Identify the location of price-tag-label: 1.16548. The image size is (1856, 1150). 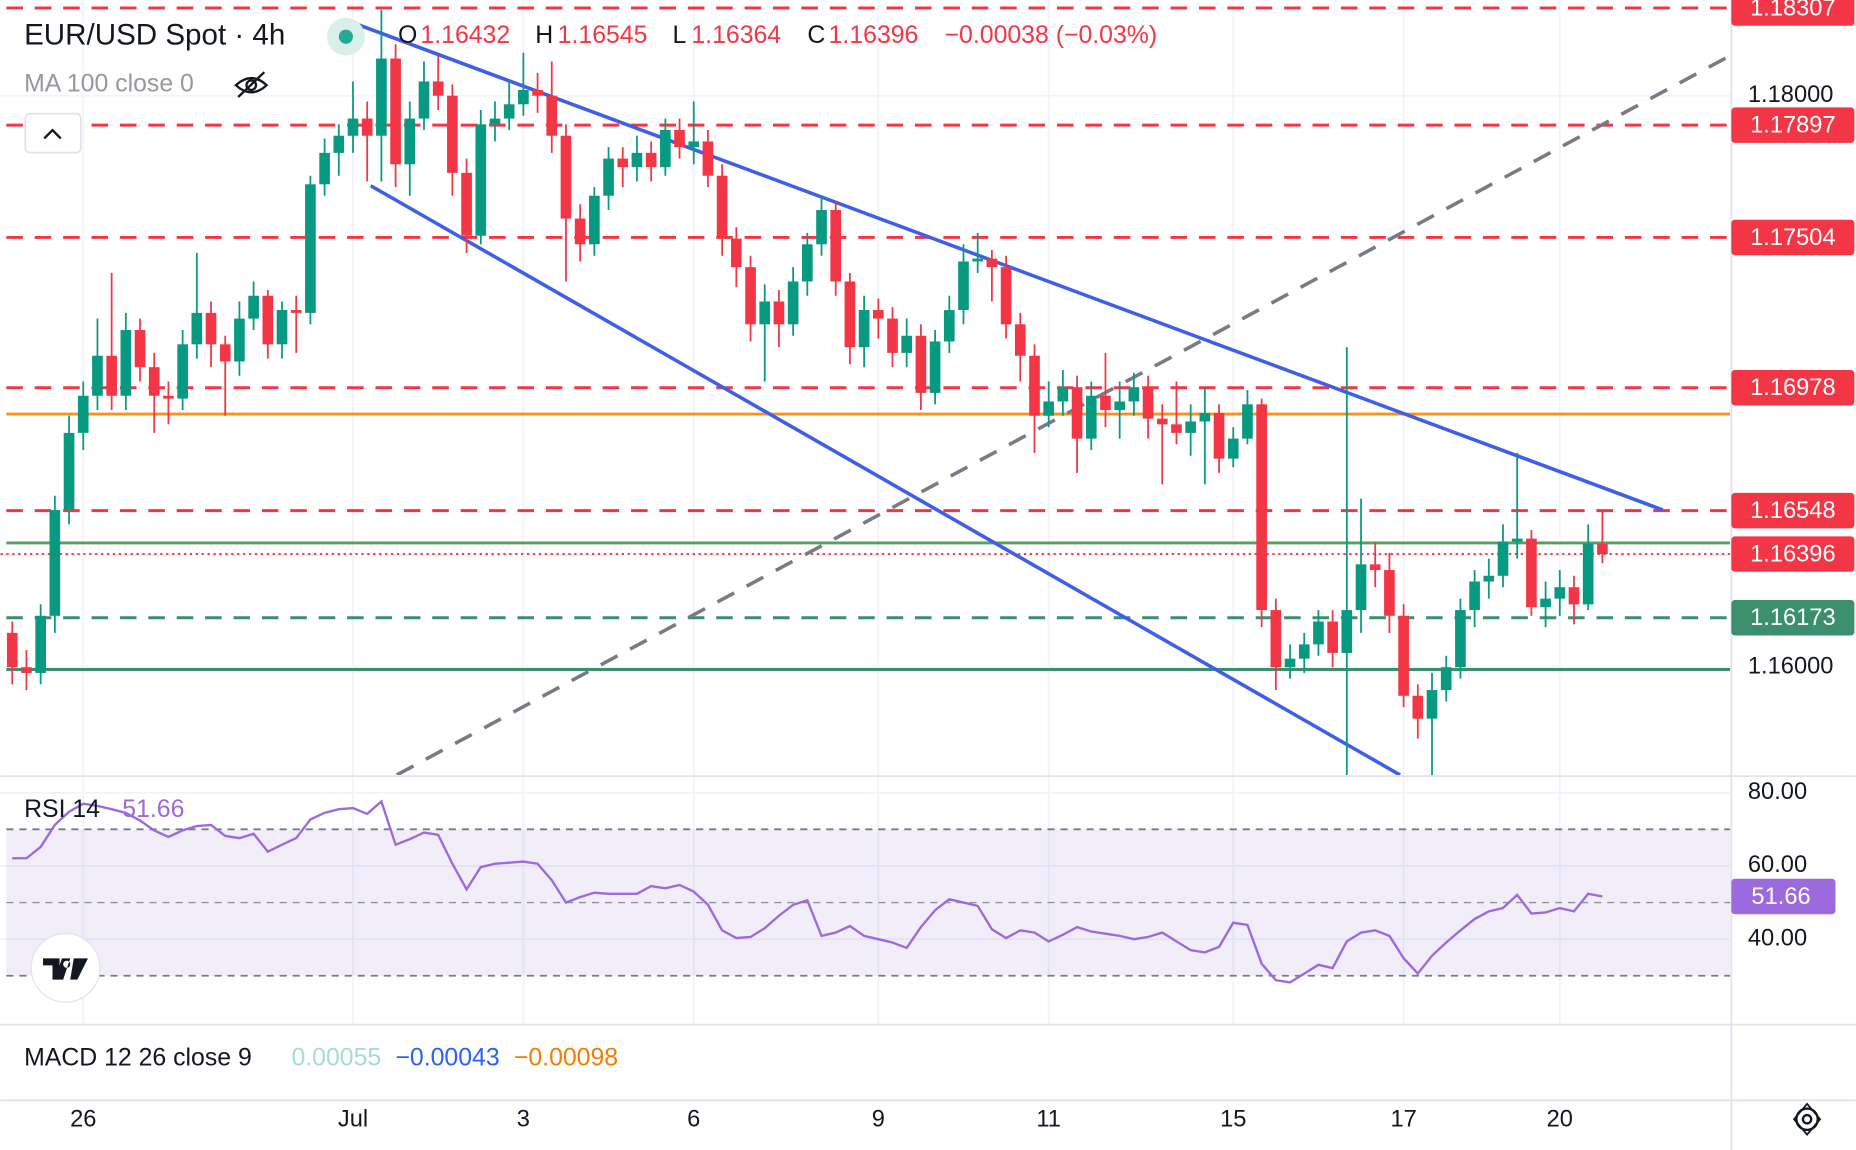
(1793, 511).